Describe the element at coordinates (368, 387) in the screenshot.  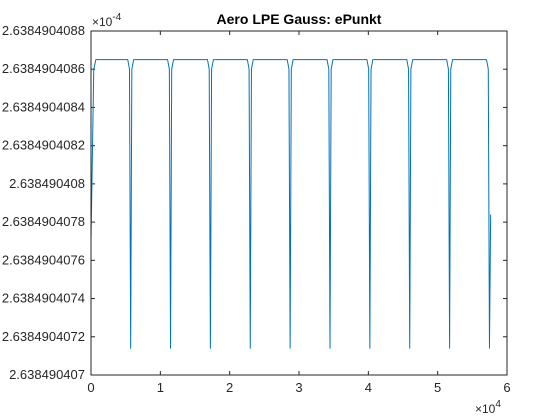
I see `x-tick-label: 4` at that location.